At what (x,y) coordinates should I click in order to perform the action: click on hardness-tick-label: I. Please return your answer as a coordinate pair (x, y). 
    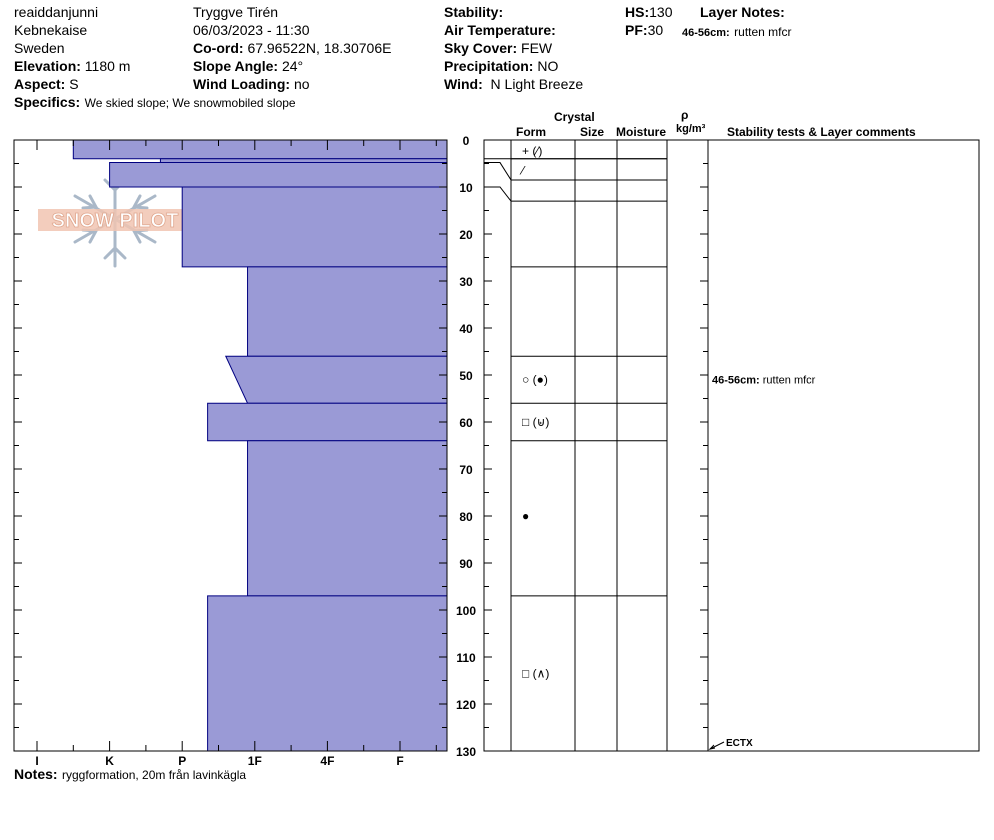
    Looking at the image, I should click on (36, 761).